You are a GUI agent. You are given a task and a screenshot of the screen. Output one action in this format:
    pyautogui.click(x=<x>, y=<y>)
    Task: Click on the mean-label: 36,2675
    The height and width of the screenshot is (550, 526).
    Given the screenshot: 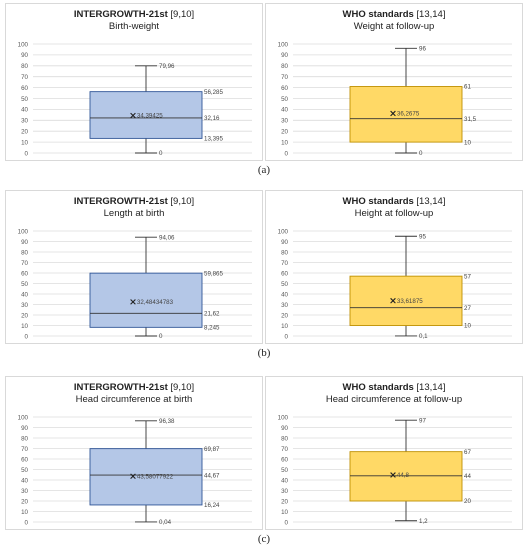 What is the action you would take?
    pyautogui.click(x=408, y=114)
    